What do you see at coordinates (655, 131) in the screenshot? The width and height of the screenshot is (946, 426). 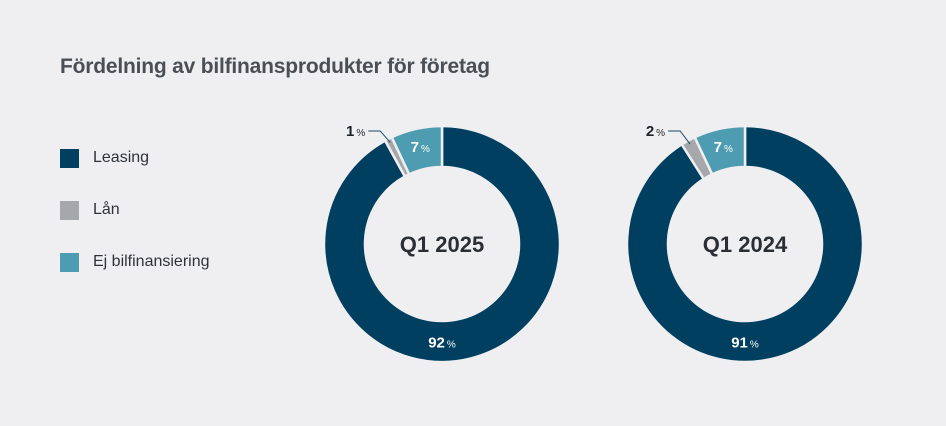 I see `data-label-lan: 2%` at bounding box center [655, 131].